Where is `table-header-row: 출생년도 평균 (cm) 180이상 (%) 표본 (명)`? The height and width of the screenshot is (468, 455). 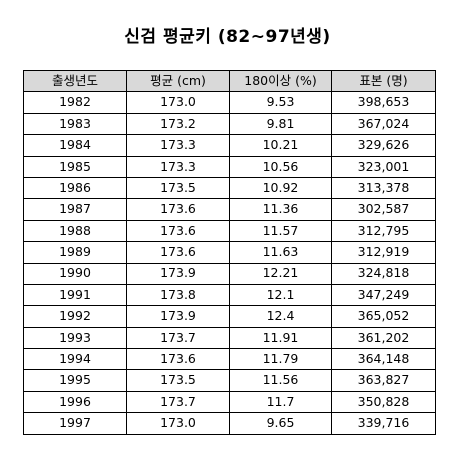
table-header-row: 출생년도 평균 (cm) 180이상 (%) 표본 (명) is located at coordinates (229, 81).